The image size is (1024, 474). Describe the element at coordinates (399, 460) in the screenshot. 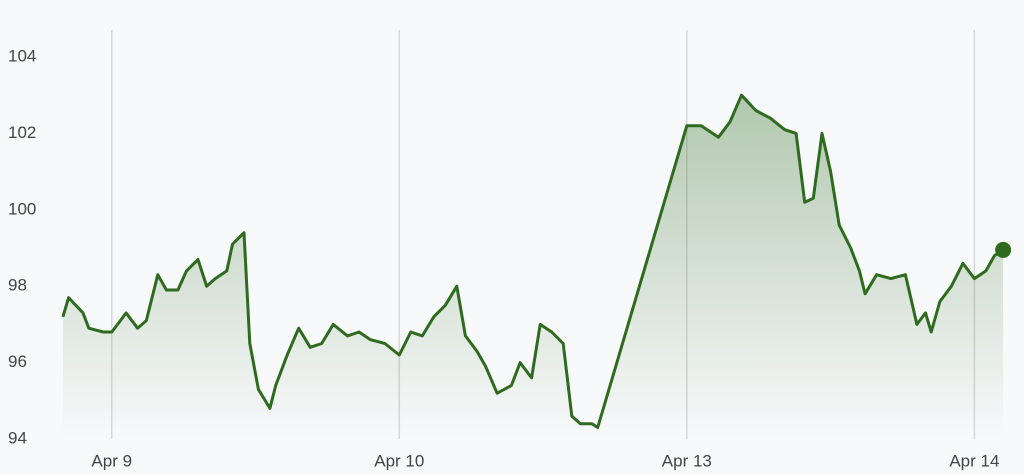

I see `x-tick-label: Apr 10` at that location.